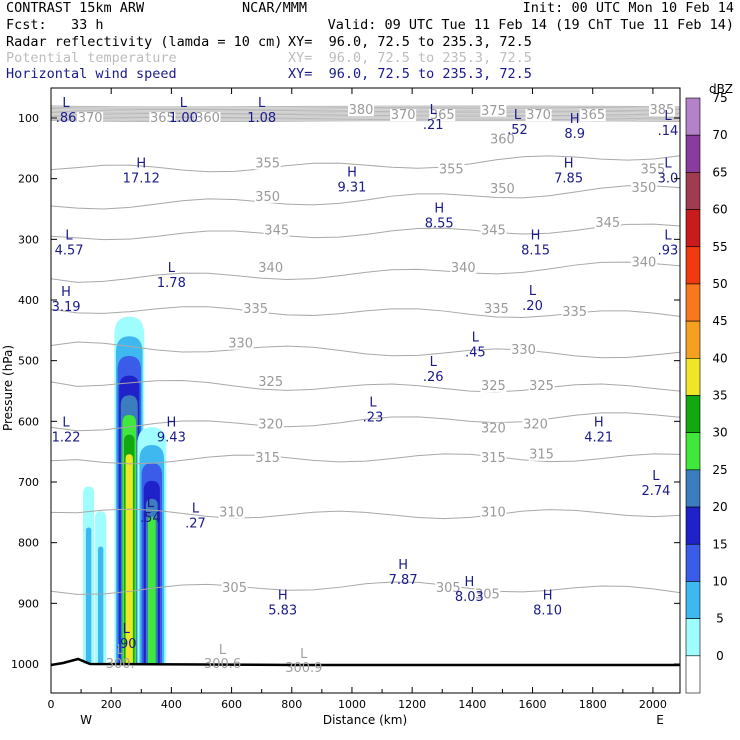 The width and height of the screenshot is (740, 740). Describe the element at coordinates (719, 247) in the screenshot. I see `colorbar-label: 55` at that location.